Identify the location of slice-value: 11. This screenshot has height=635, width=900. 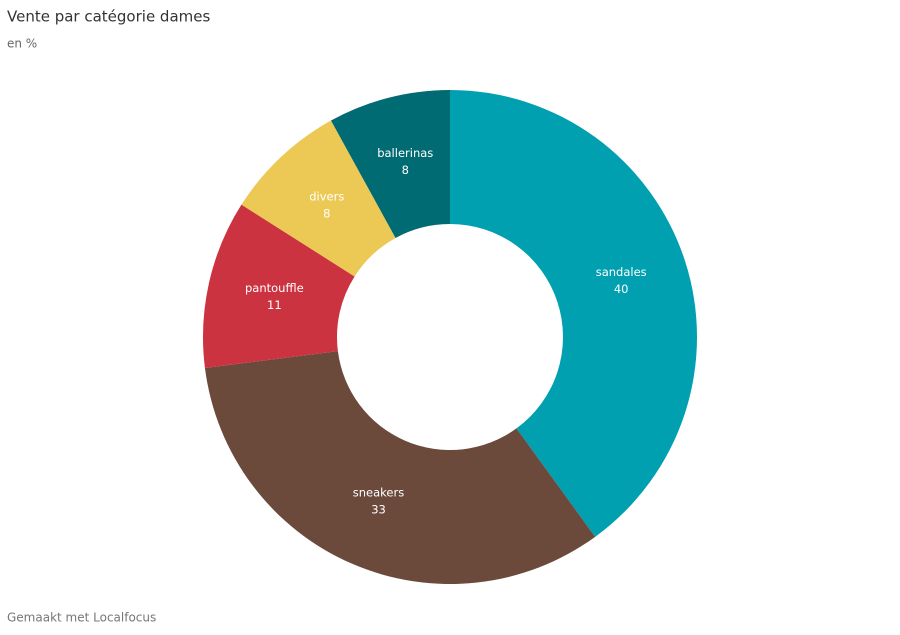
(274, 305).